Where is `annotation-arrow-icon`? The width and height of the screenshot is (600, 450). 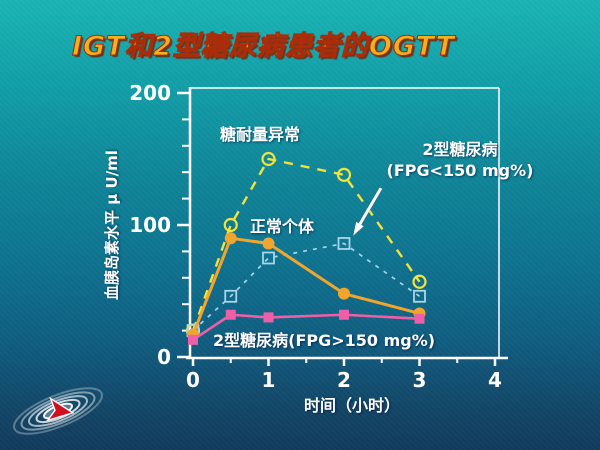
annotation-arrow-icon is located at coordinates (367, 211).